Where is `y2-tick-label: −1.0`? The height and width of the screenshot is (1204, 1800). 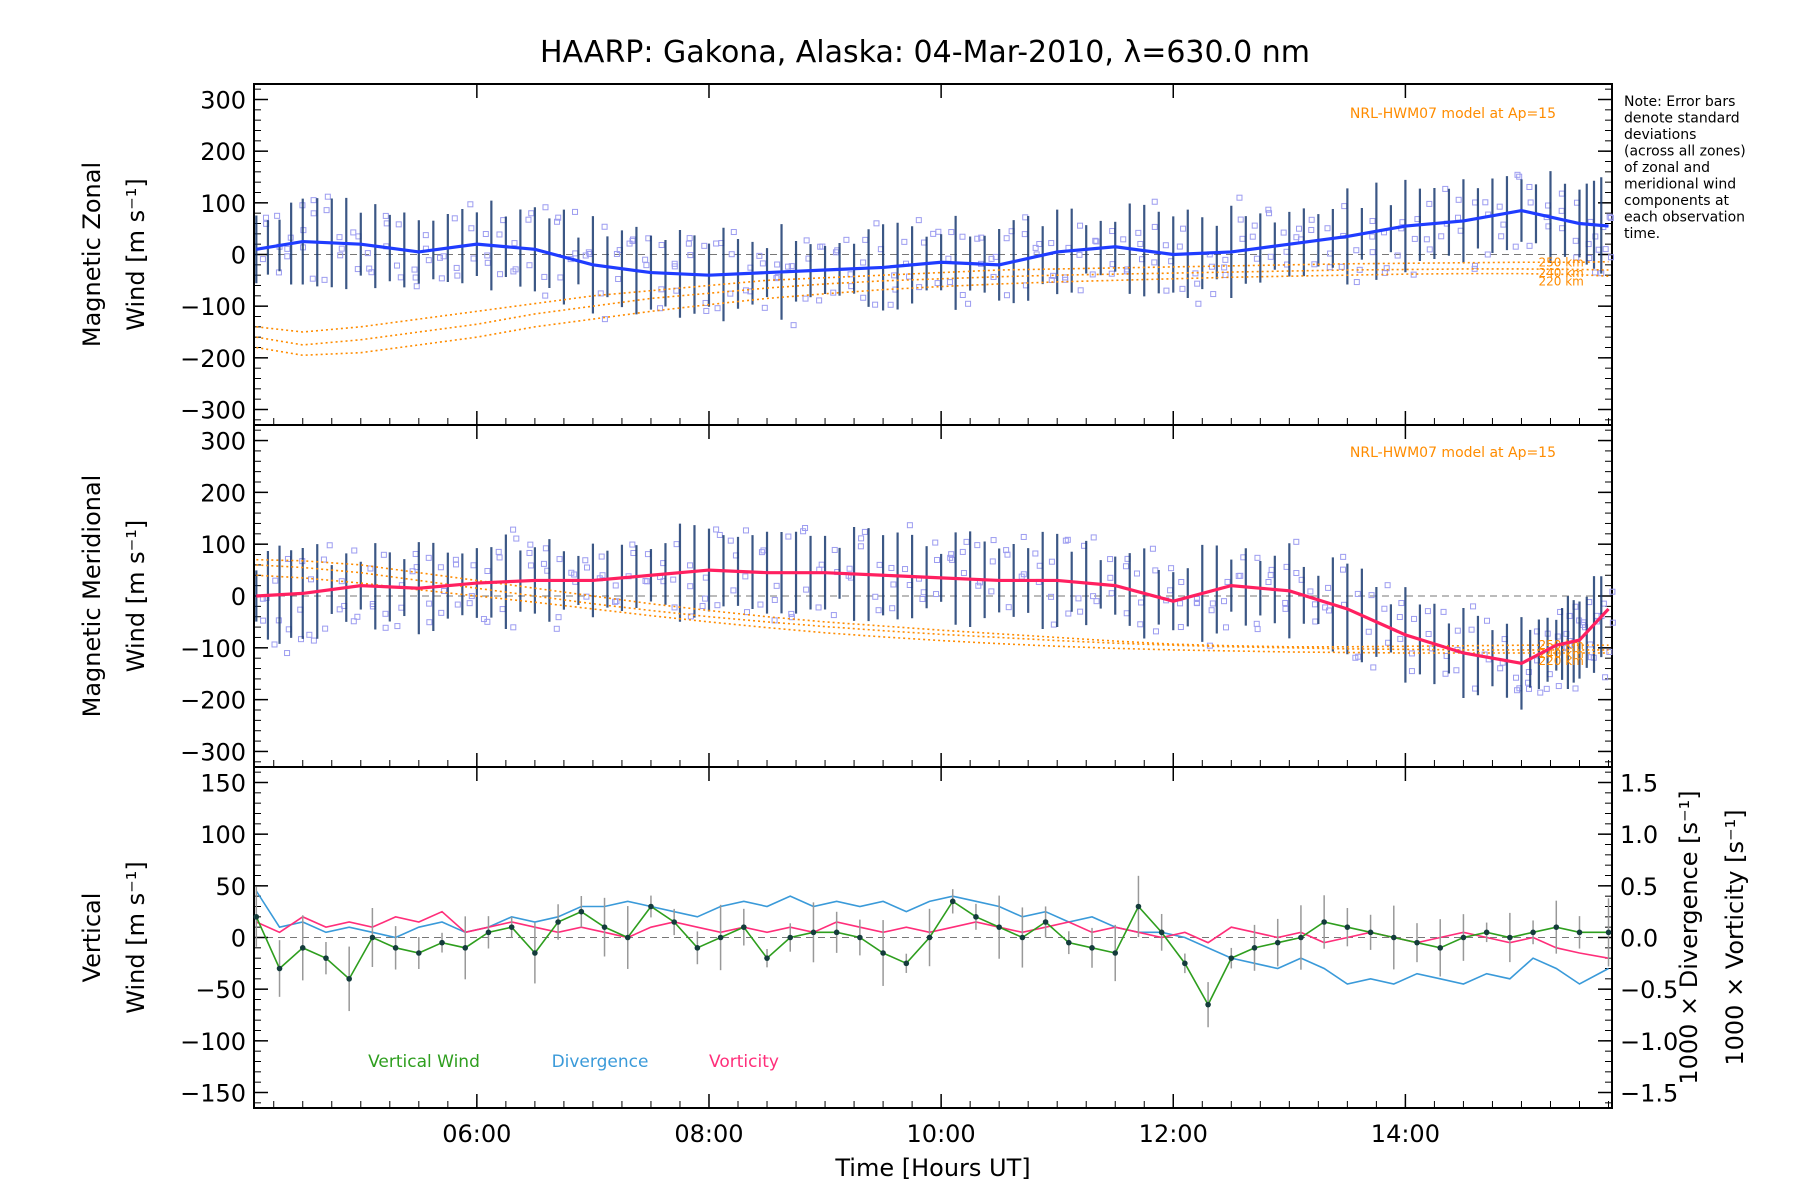 y2-tick-label: −1.0 is located at coordinates (1649, 1042).